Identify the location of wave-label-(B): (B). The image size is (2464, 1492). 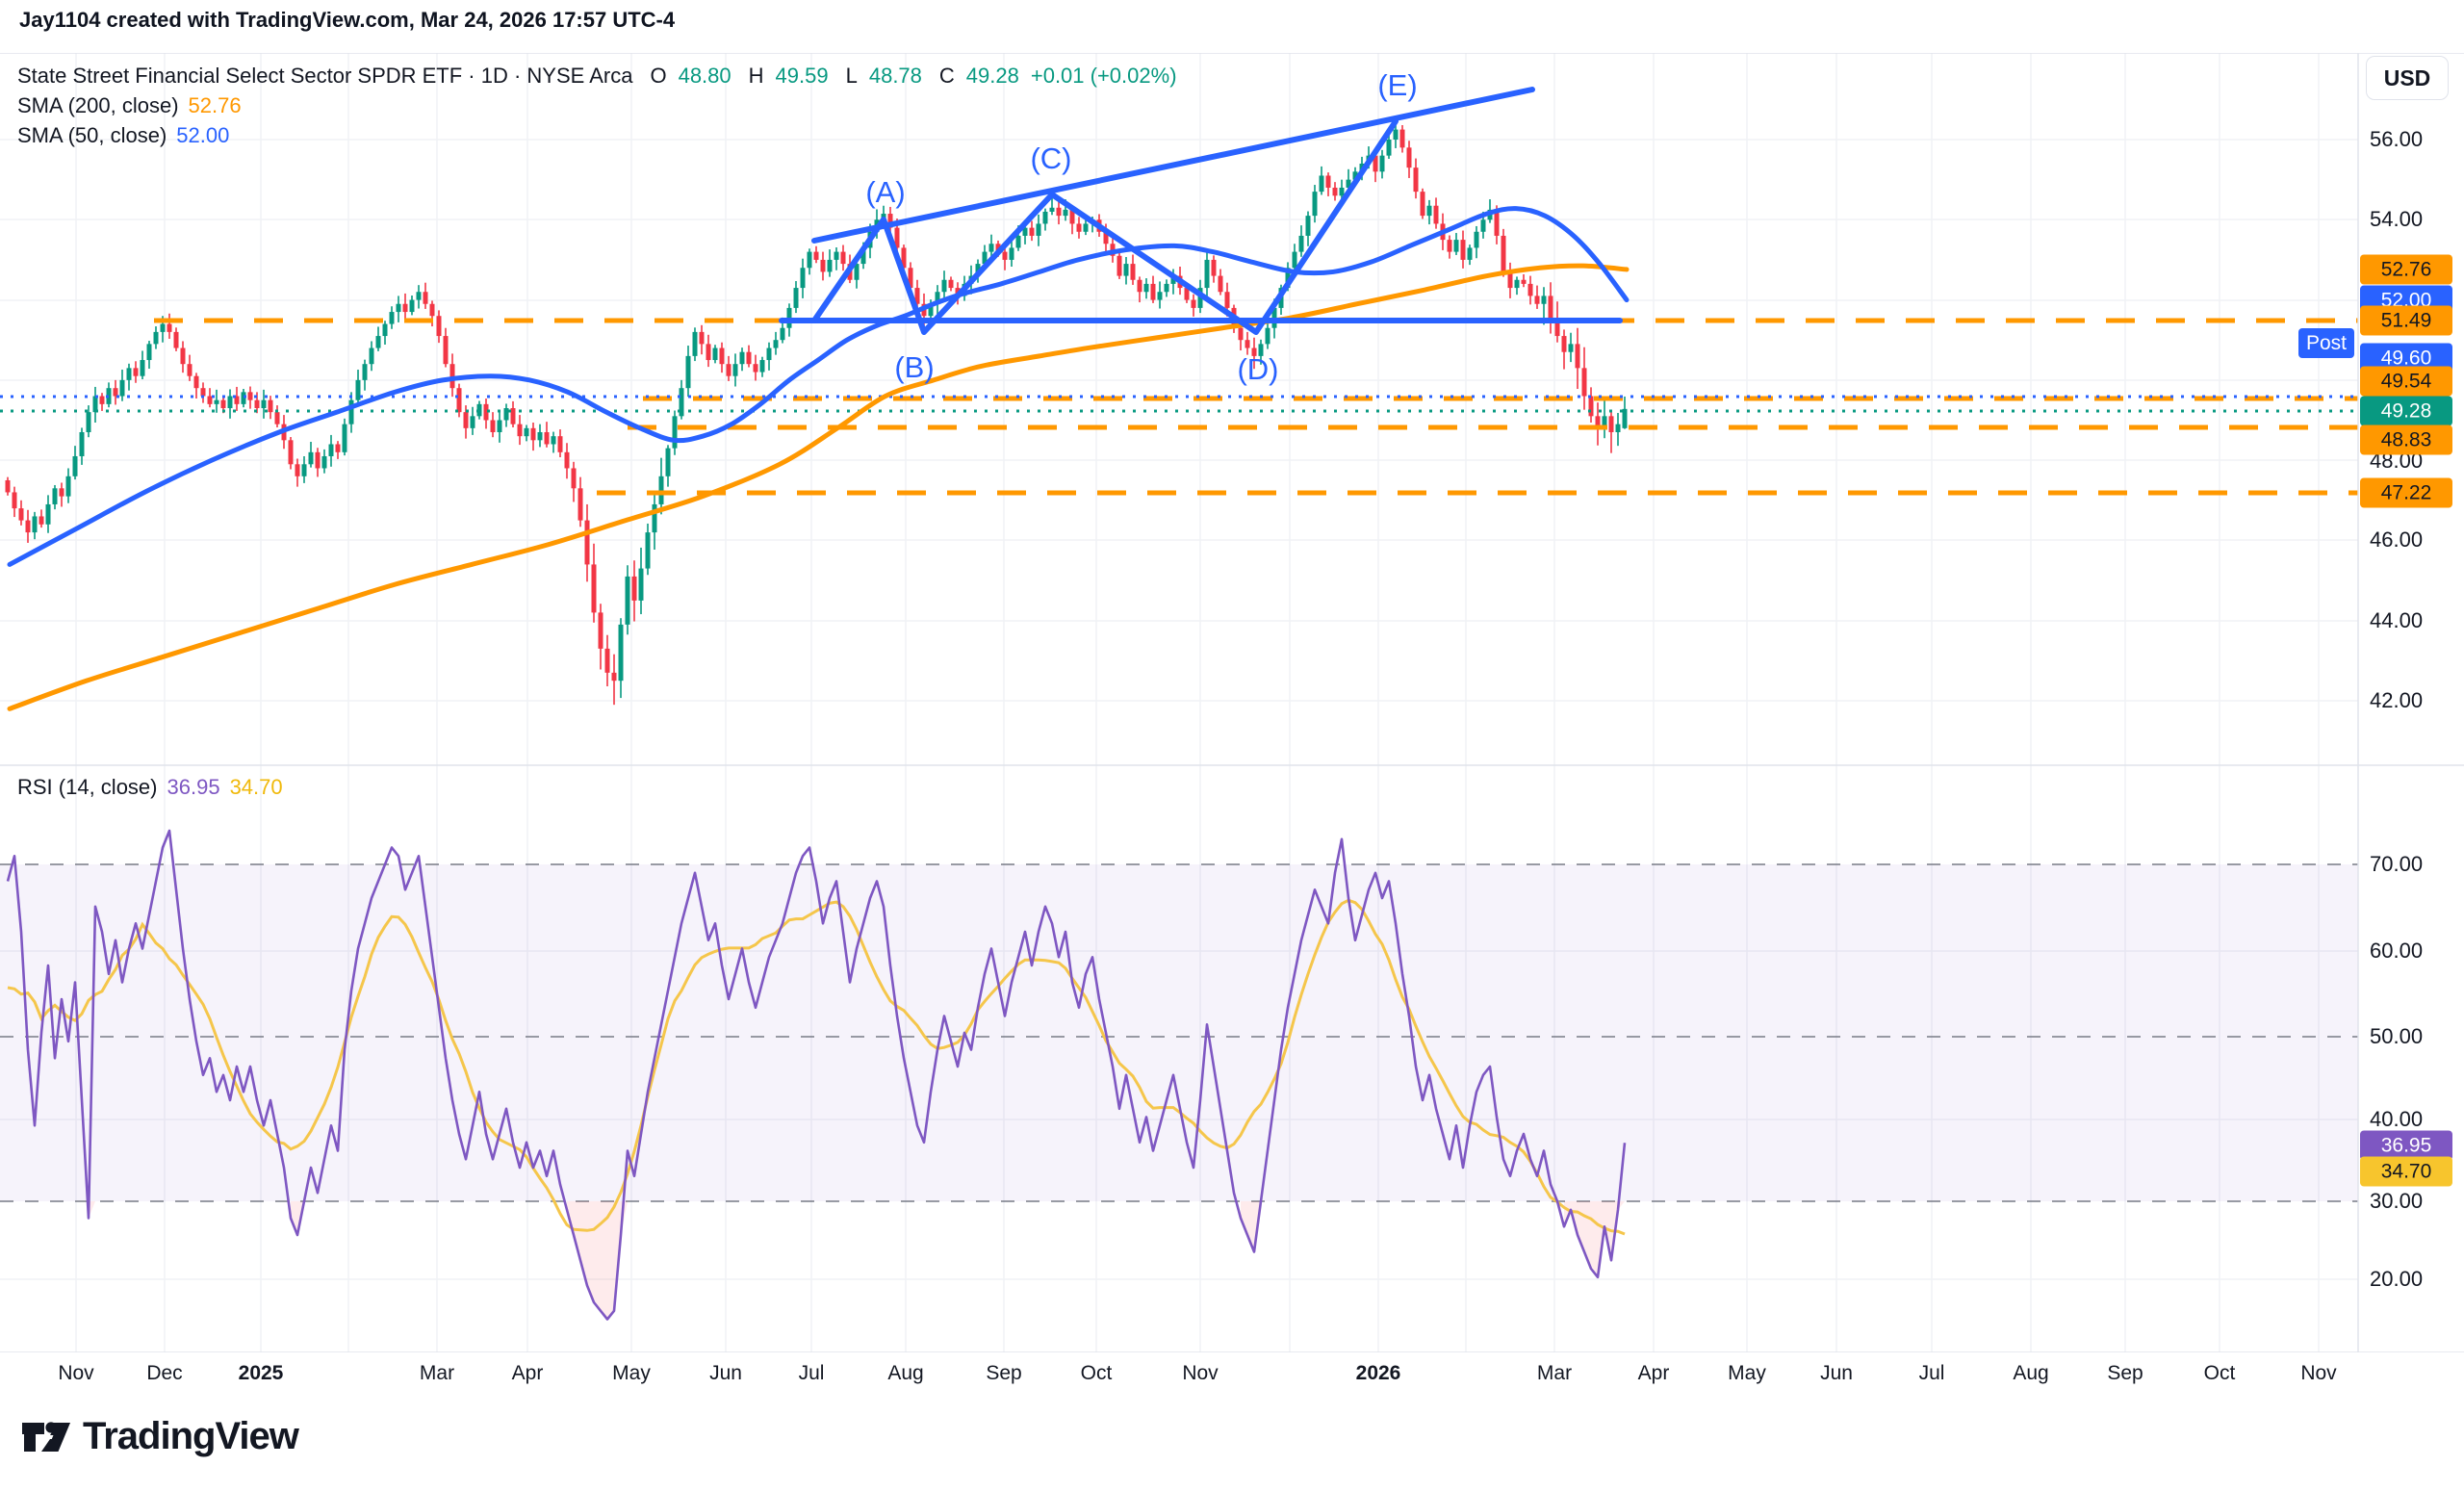
(914, 367).